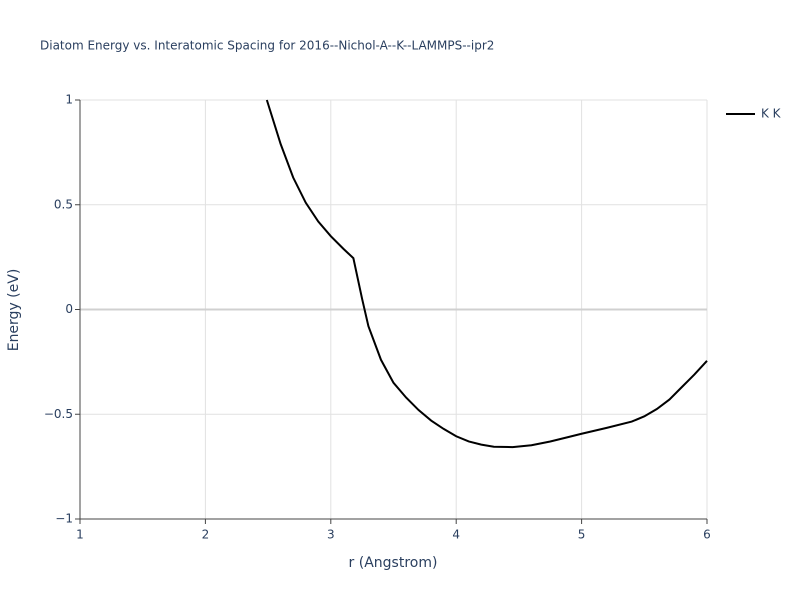 The image size is (800, 600). Describe the element at coordinates (771, 114) in the screenshot. I see `legend-label: K K` at that location.